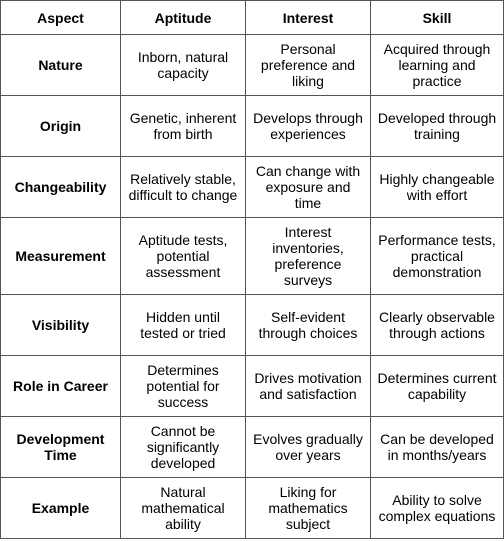 Image resolution: width=504 pixels, height=541 pixels. Describe the element at coordinates (437, 65) in the screenshot. I see `table-cell: Acquired through learning and practice` at that location.